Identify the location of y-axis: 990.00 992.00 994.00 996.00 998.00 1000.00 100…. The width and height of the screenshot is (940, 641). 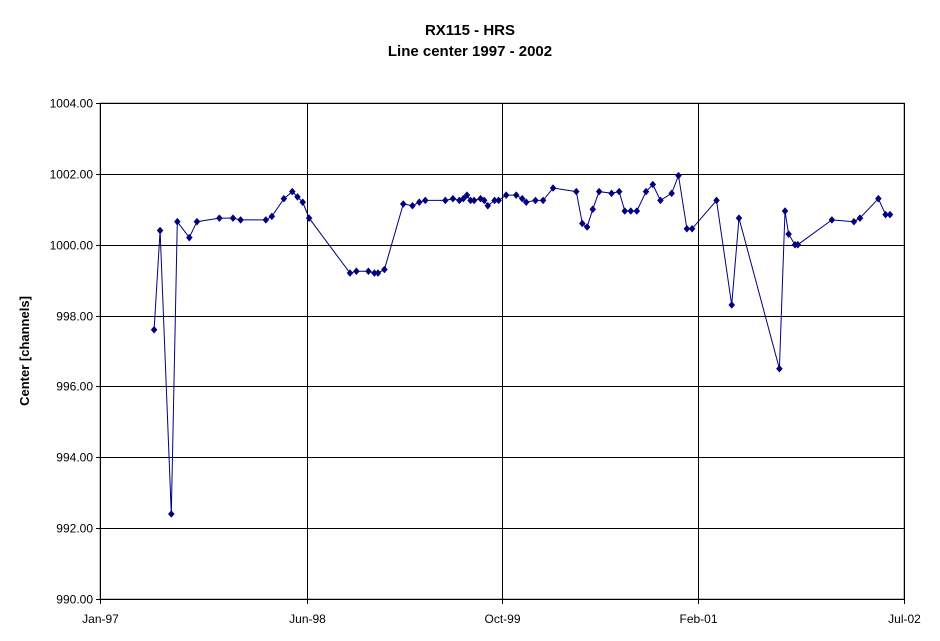
(75, 352).